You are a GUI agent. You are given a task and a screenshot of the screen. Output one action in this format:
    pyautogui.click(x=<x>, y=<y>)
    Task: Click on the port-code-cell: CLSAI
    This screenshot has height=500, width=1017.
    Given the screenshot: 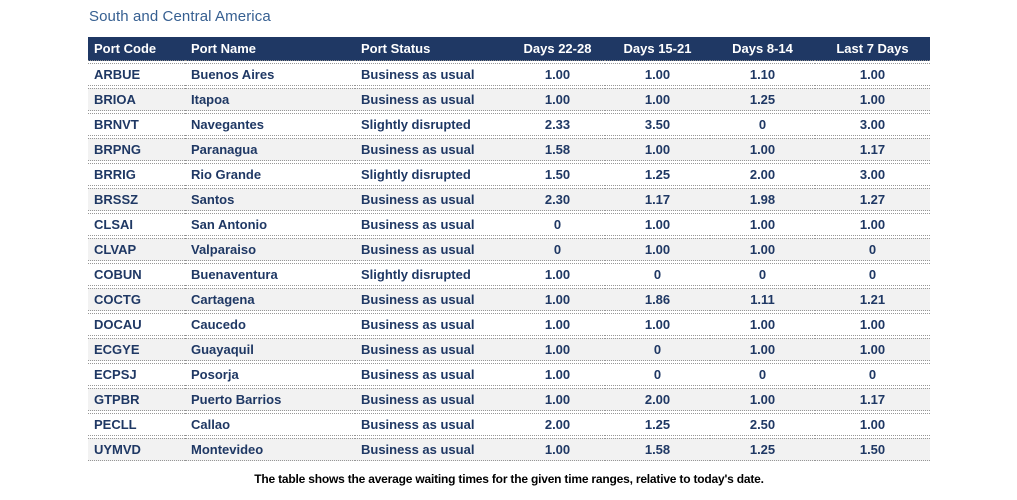 What is the action you would take?
    pyautogui.click(x=136, y=224)
    